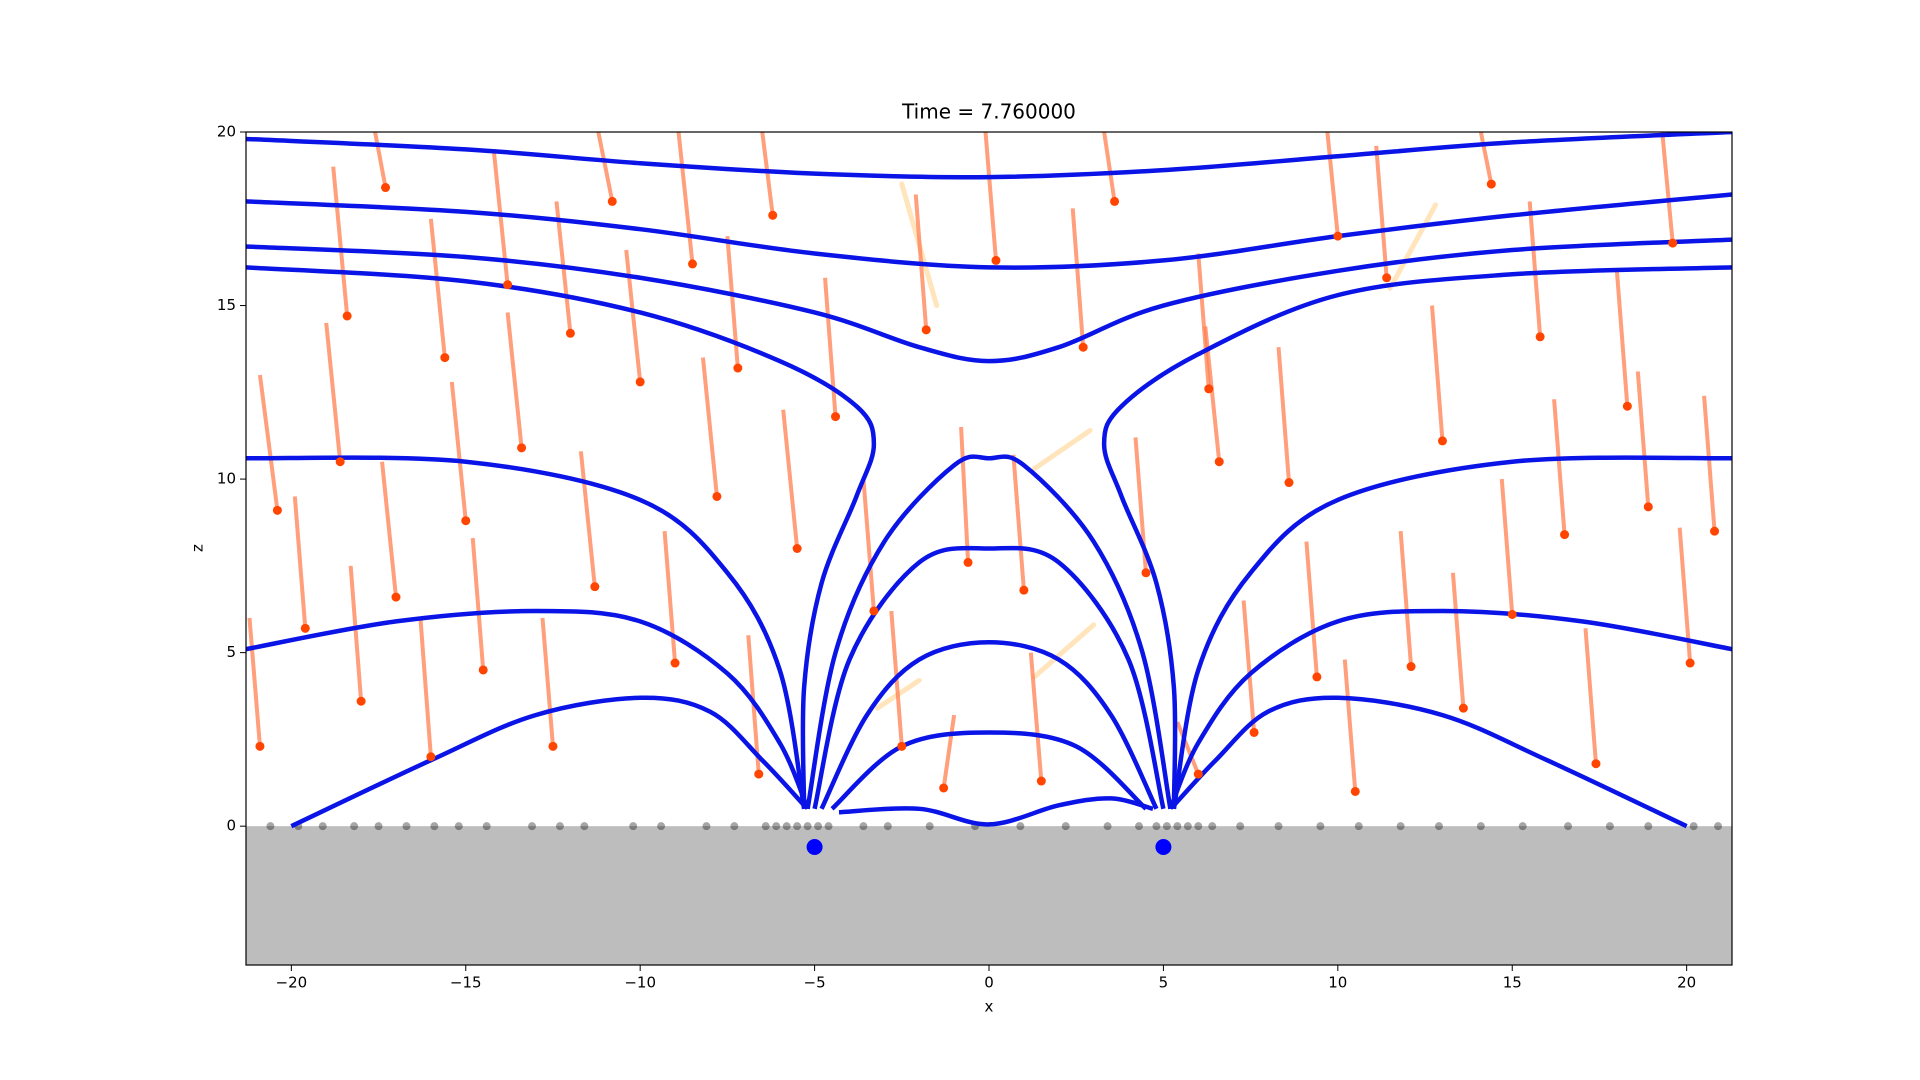 The width and height of the screenshot is (1920, 1080). What do you see at coordinates (198, 548) in the screenshot?
I see `y-axis-label: z` at bounding box center [198, 548].